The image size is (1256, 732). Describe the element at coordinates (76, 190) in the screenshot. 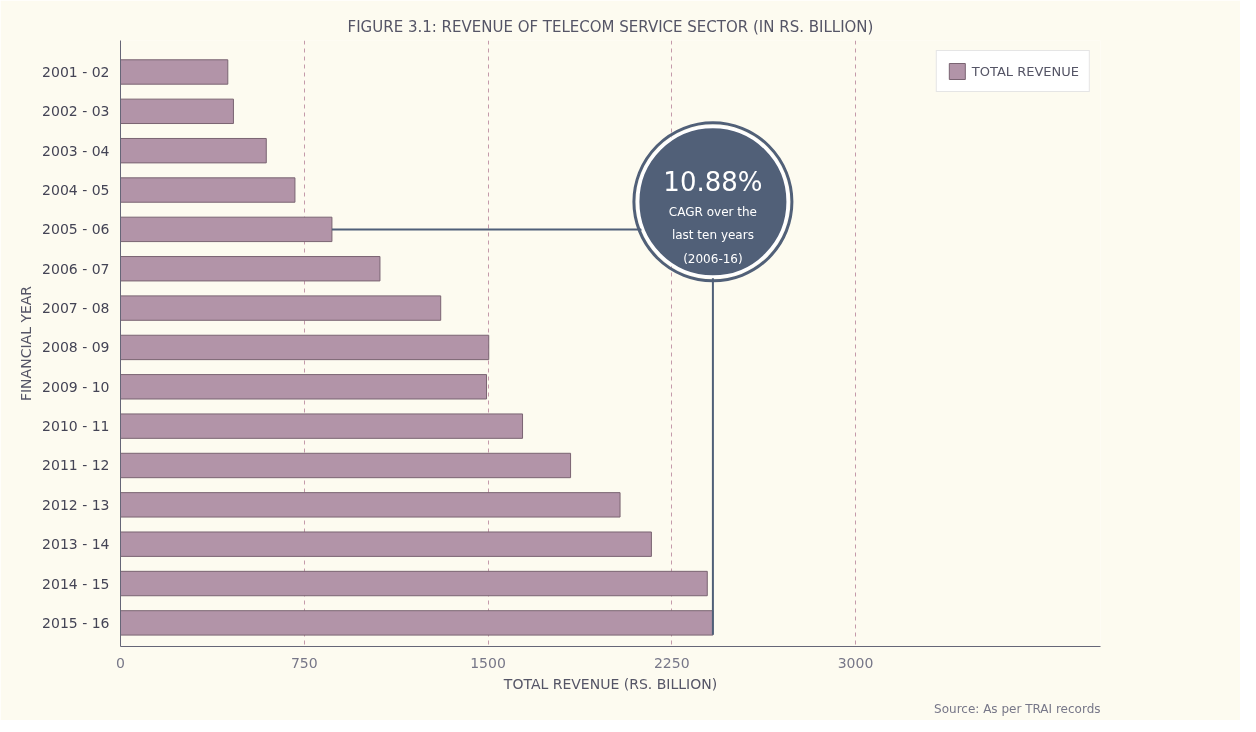

I see `y-tick-label: 2004 - 05` at that location.